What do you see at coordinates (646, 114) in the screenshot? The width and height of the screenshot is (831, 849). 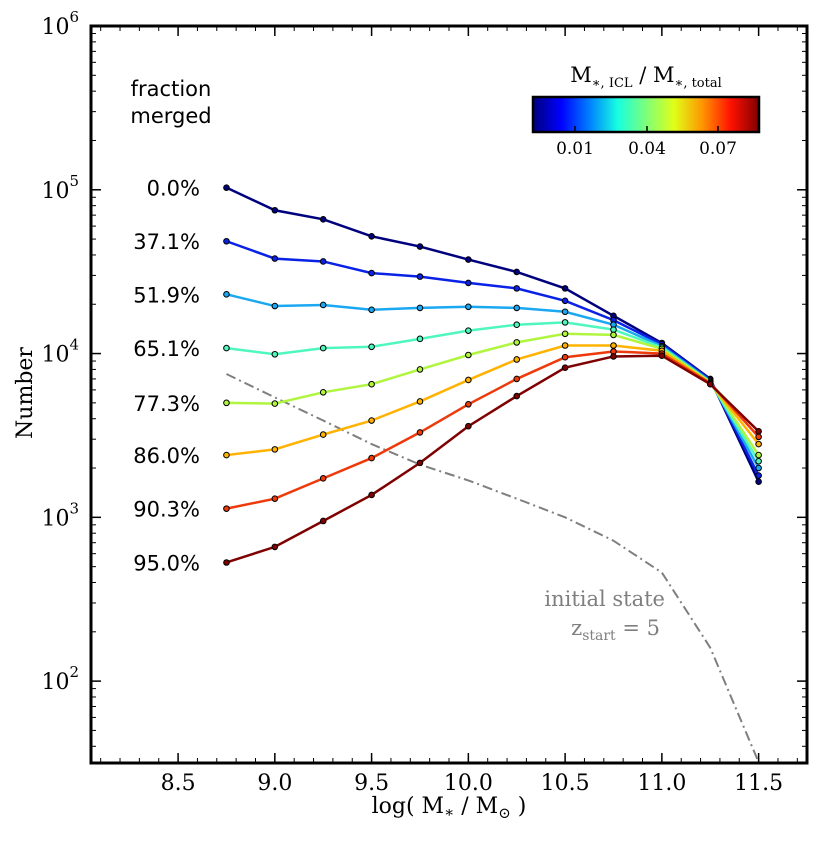 I see `colorbar-gradient` at bounding box center [646, 114].